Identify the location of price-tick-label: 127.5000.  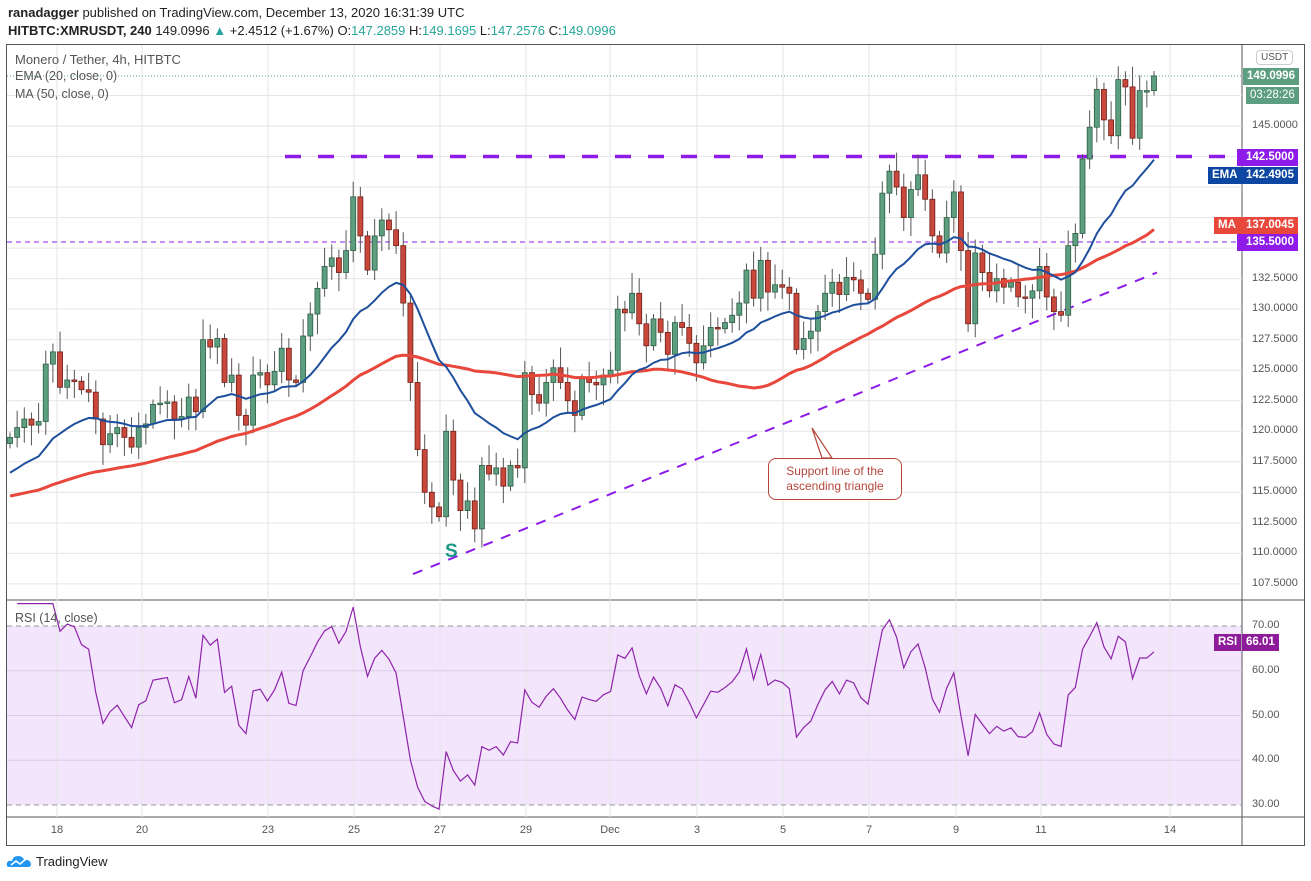
(1275, 338).